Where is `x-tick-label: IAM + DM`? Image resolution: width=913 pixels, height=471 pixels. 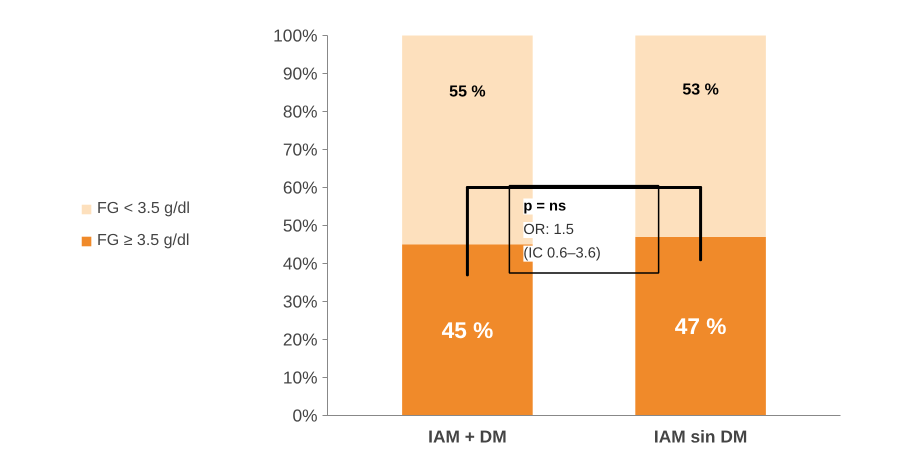
x-tick-label: IAM + DM is located at coordinates (467, 436).